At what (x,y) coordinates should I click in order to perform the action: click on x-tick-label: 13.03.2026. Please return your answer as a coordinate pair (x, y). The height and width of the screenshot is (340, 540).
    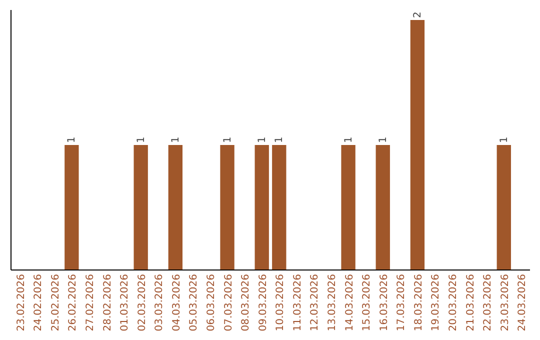
    Looking at the image, I should click on (332, 303).